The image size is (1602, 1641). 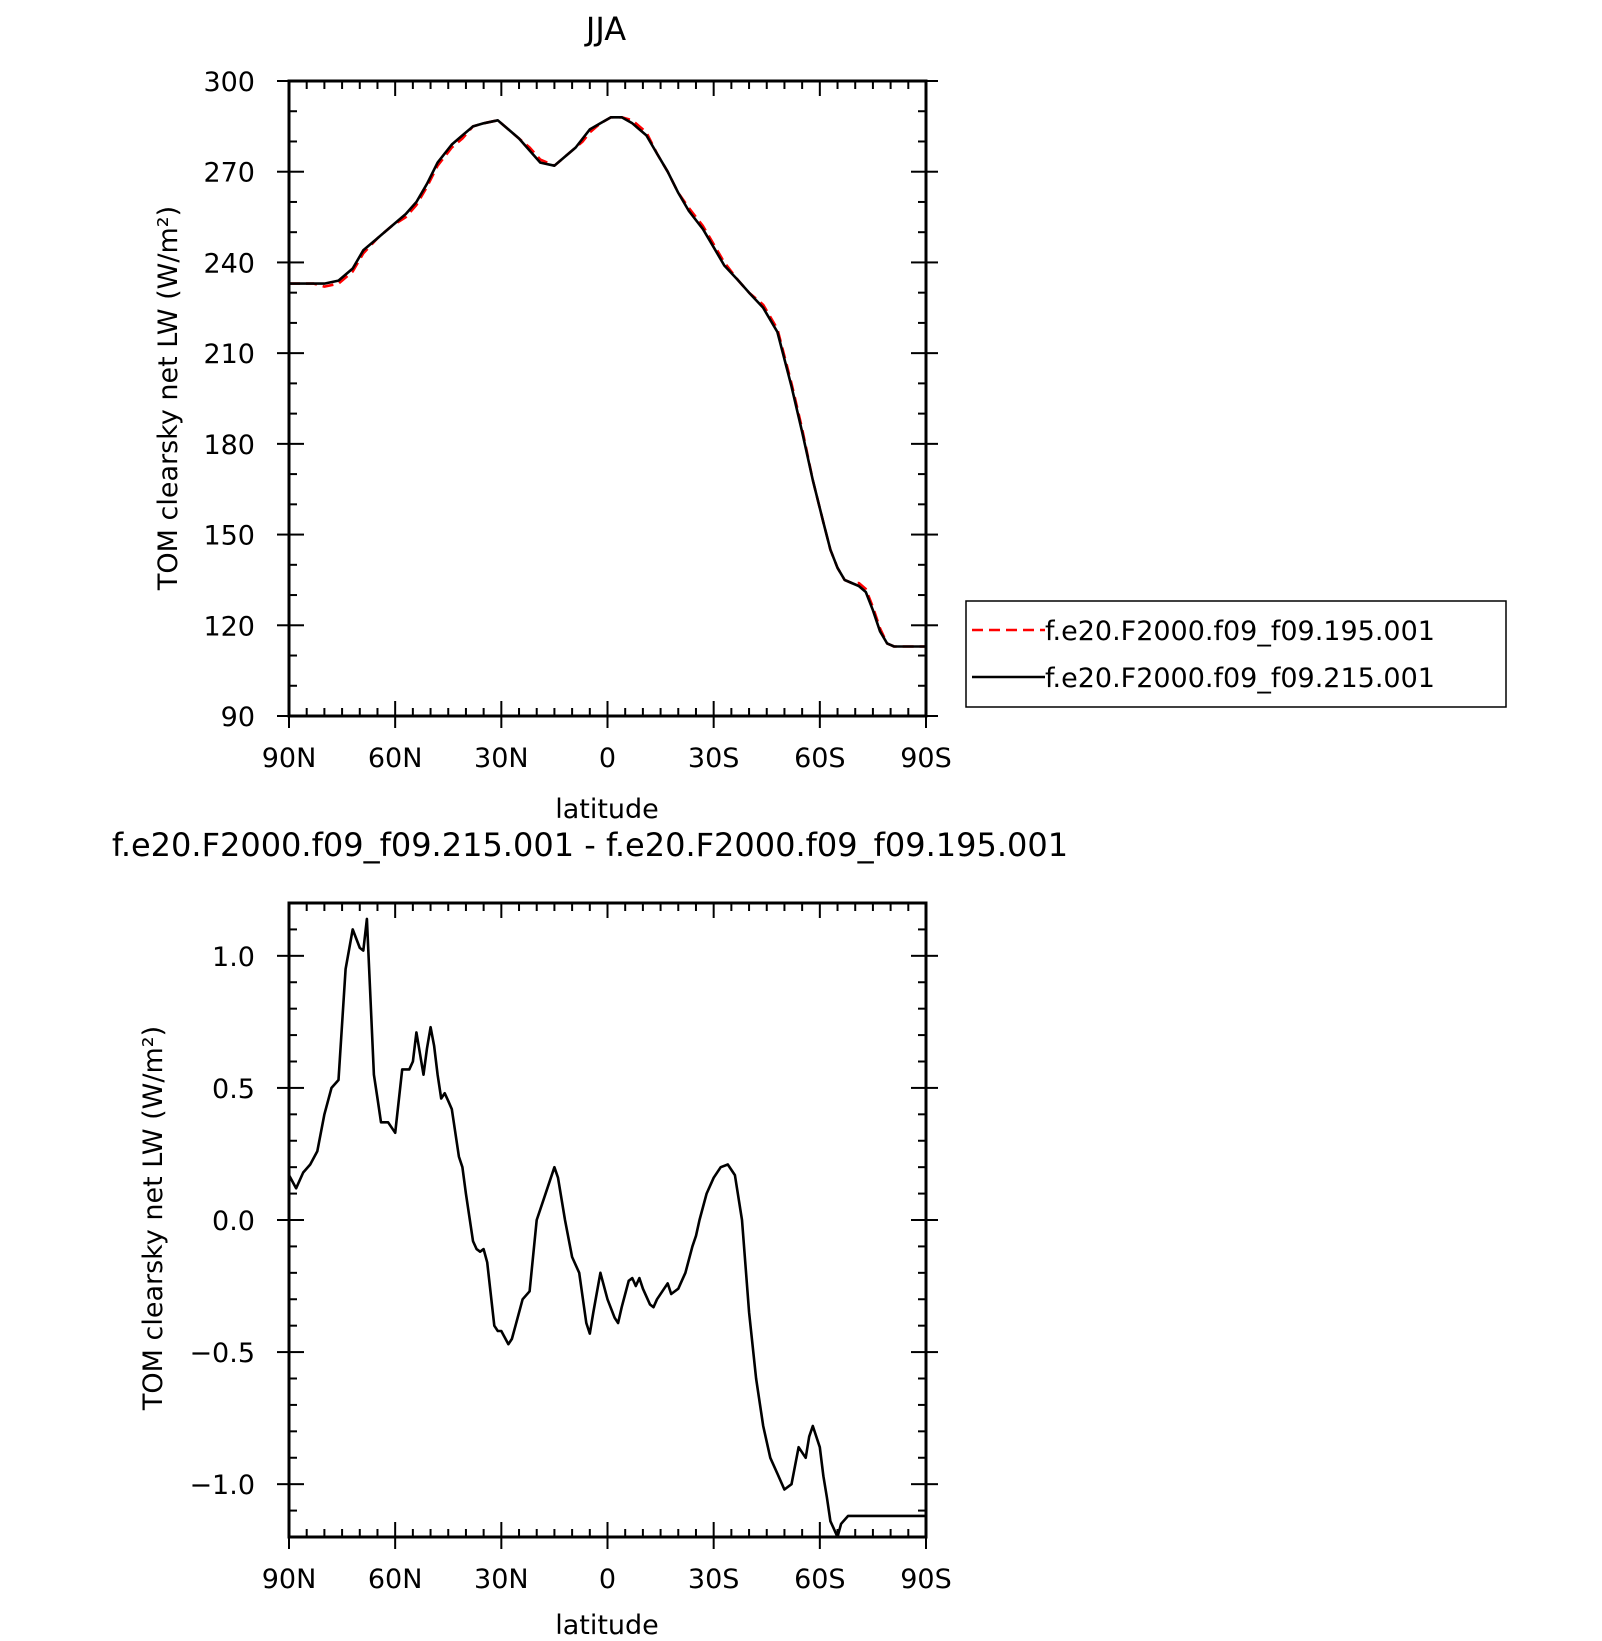 I want to click on top-x-tick-labels: 90N 60N 30N 0 30S 60S 90S, so click(x=607, y=758).